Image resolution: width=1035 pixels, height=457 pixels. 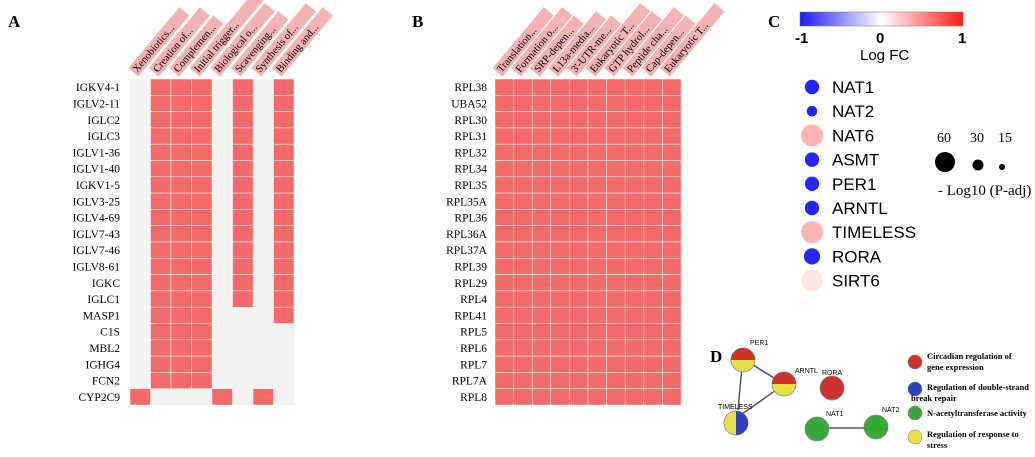 I want to click on gene-dot, so click(x=812, y=159).